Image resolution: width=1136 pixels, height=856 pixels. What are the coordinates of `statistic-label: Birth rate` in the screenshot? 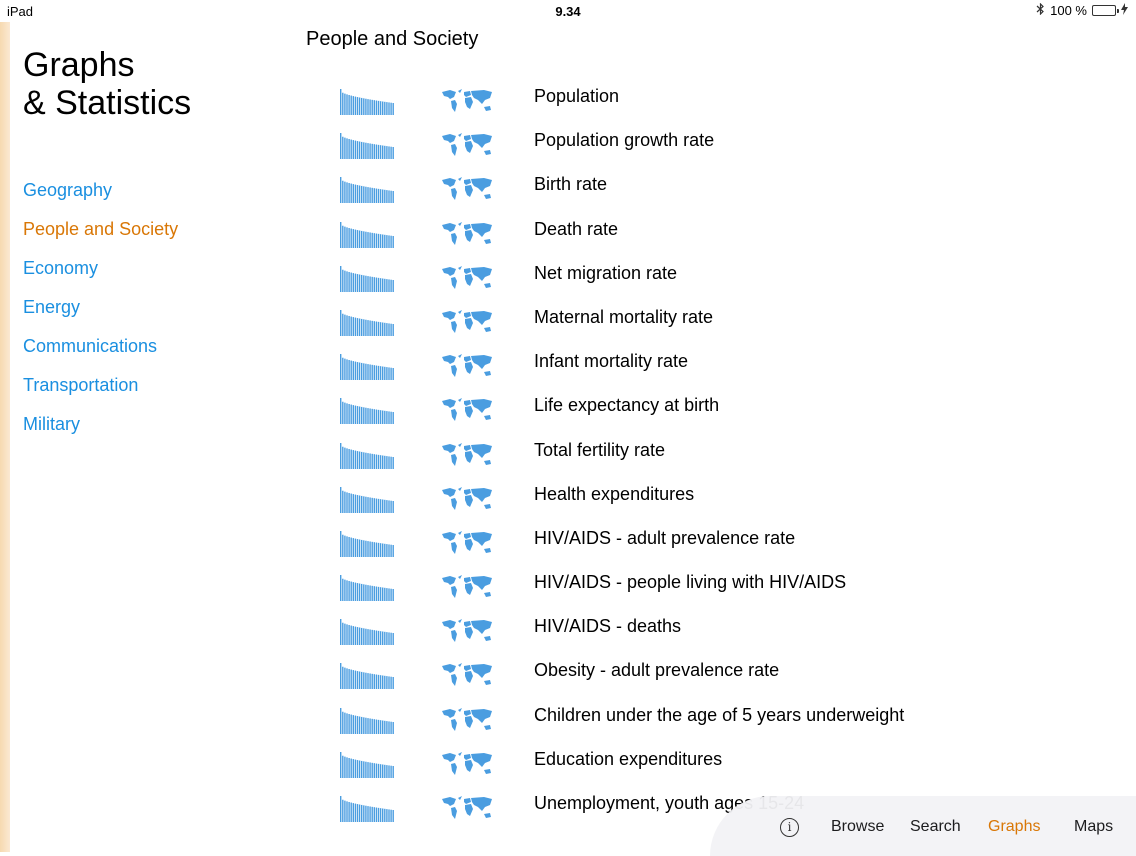 It's located at (571, 184).